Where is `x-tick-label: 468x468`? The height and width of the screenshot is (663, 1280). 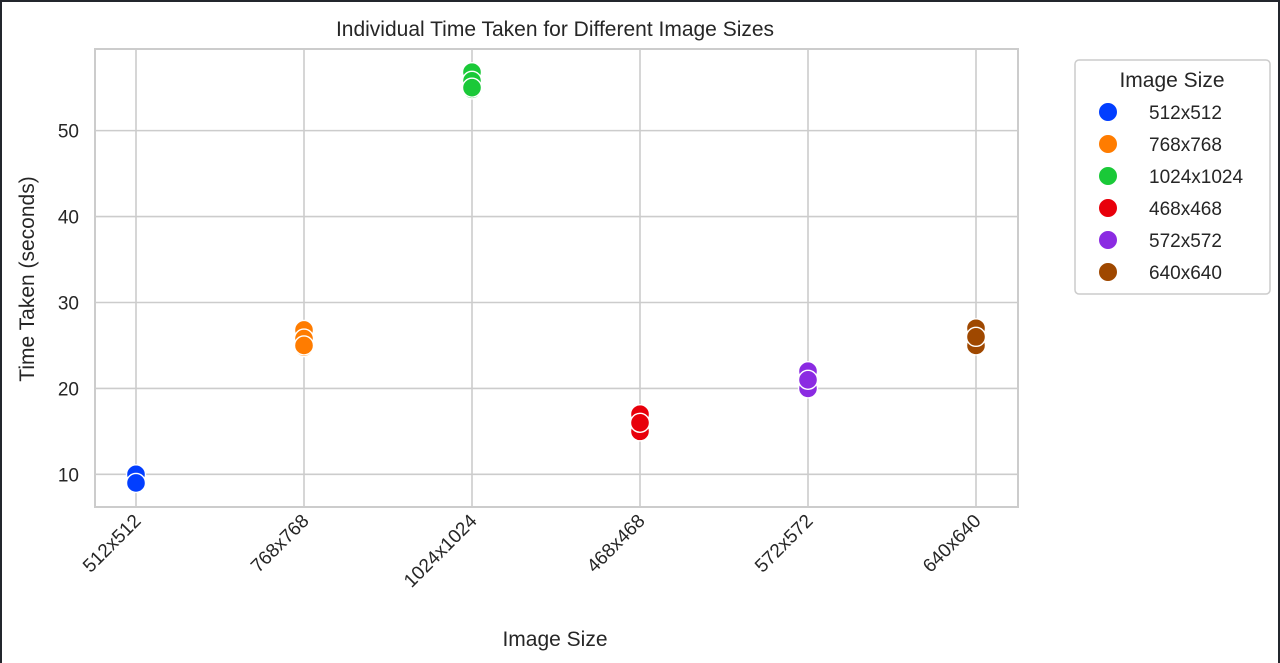 x-tick-label: 468x468 is located at coordinates (616, 544).